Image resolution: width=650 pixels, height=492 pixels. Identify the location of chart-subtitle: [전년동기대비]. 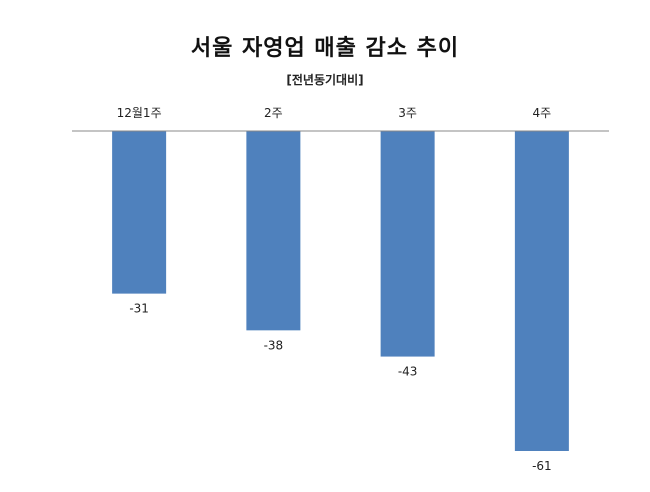
(325, 80).